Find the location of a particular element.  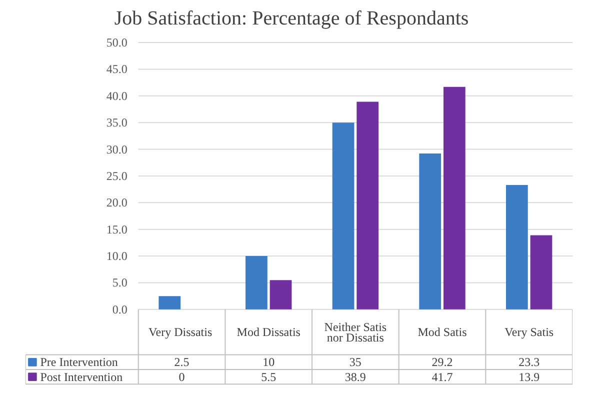

data-label: 0 is located at coordinates (181, 377).